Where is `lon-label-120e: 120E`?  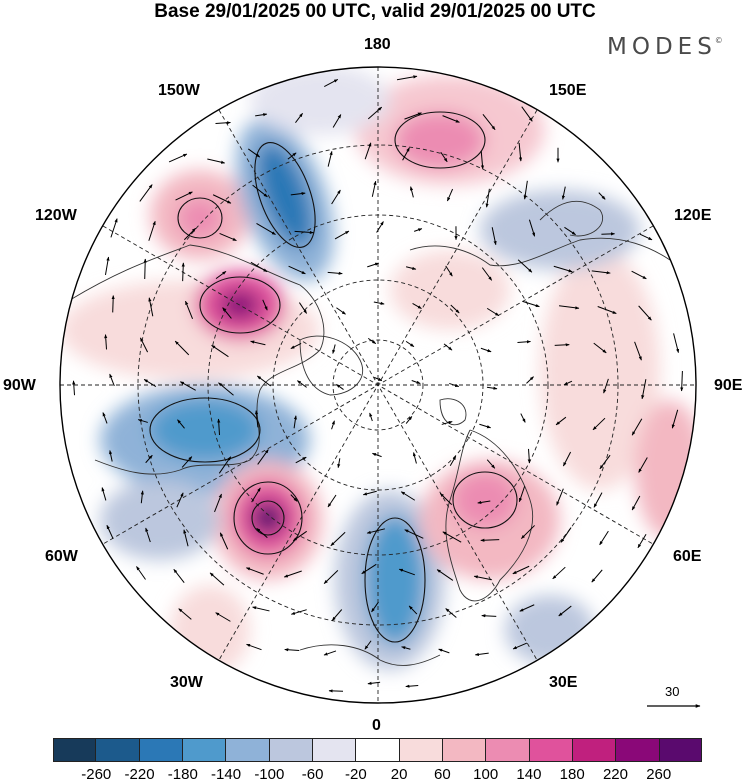
lon-label-120e: 120E is located at coordinates (693, 215).